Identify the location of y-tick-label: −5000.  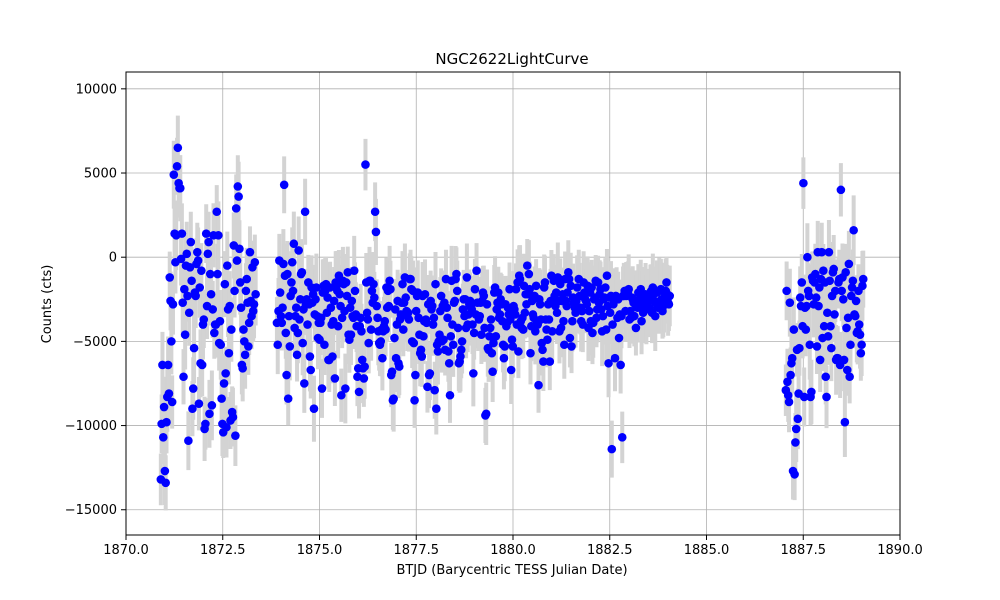
(95, 342).